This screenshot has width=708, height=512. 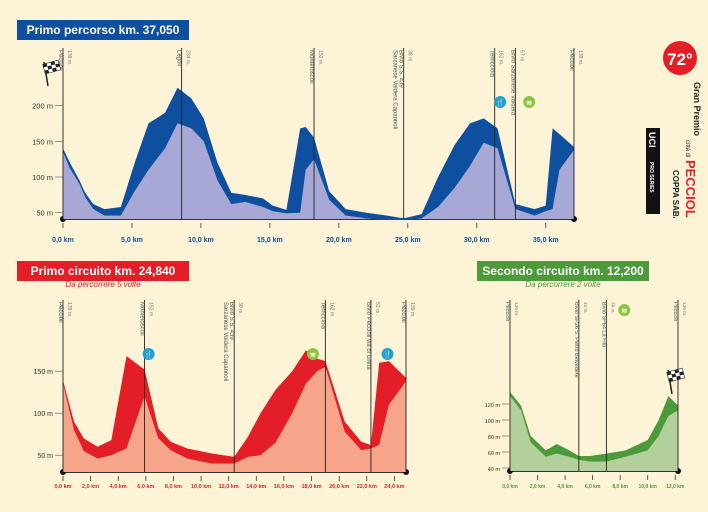 I want to click on y-tick-label: 80 m, so click(x=494, y=438).